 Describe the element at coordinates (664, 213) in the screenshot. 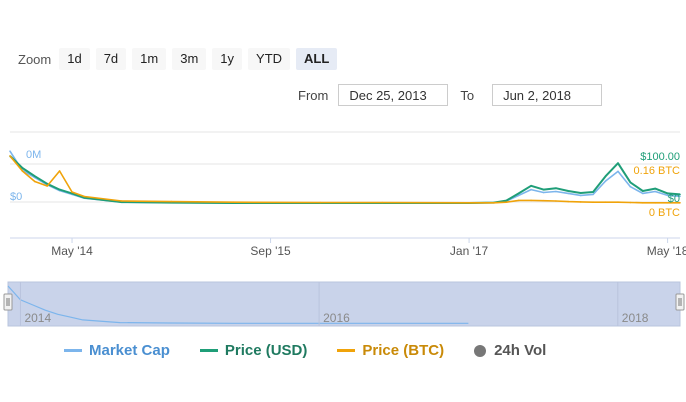

I see `right-axis-btc-label: 0 BTC` at that location.